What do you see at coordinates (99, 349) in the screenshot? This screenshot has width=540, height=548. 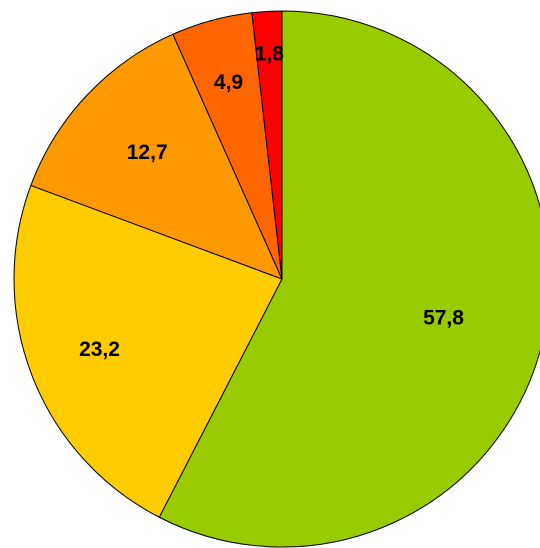 I see `pie-slice-label-2: 23,2` at bounding box center [99, 349].